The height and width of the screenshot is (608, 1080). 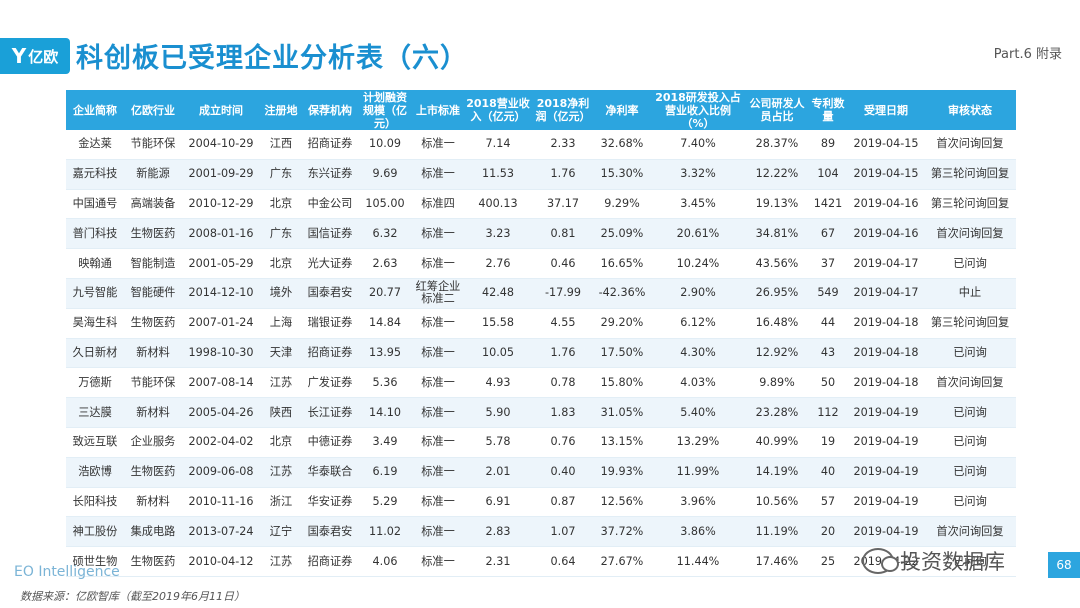 I want to click on table-cell: 23.28%, so click(x=777, y=412).